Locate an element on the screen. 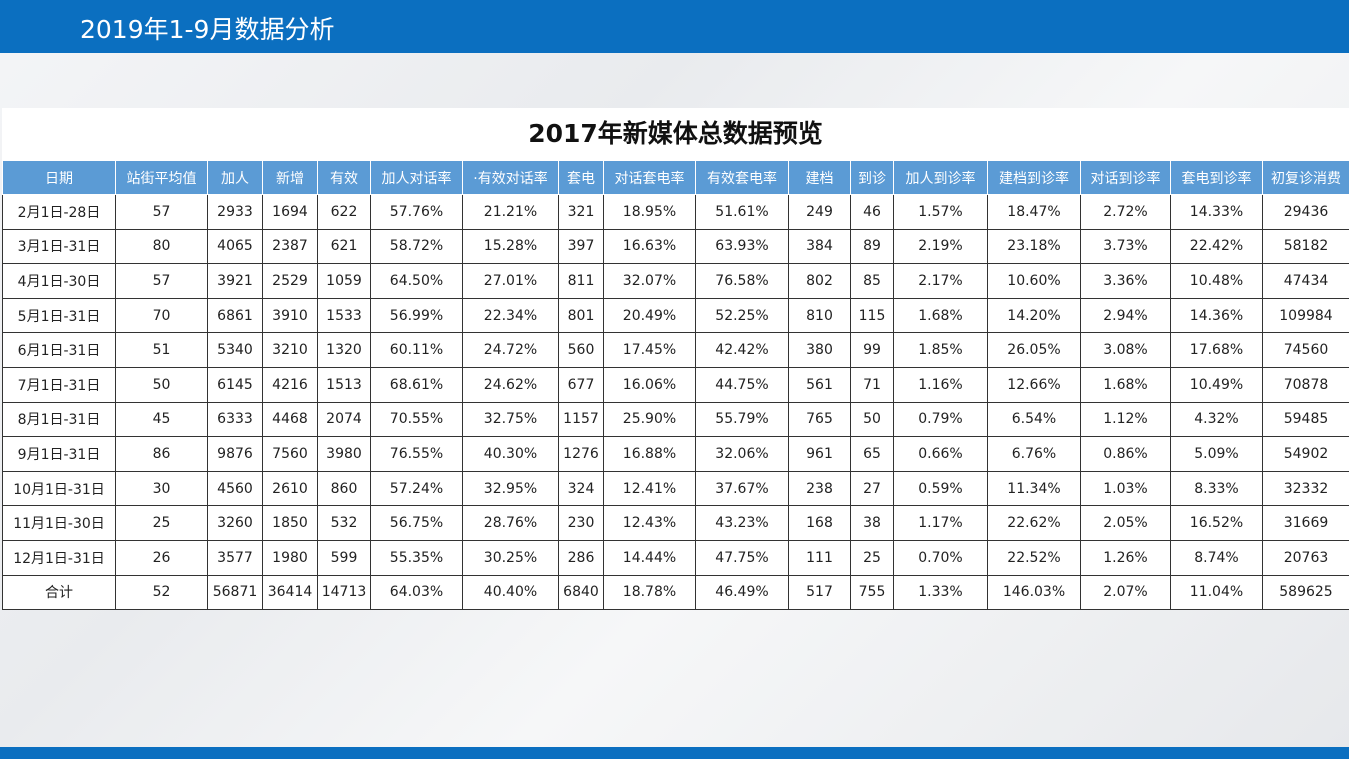 This screenshot has height=759, width=1349. table-cell: 1059 is located at coordinates (344, 281).